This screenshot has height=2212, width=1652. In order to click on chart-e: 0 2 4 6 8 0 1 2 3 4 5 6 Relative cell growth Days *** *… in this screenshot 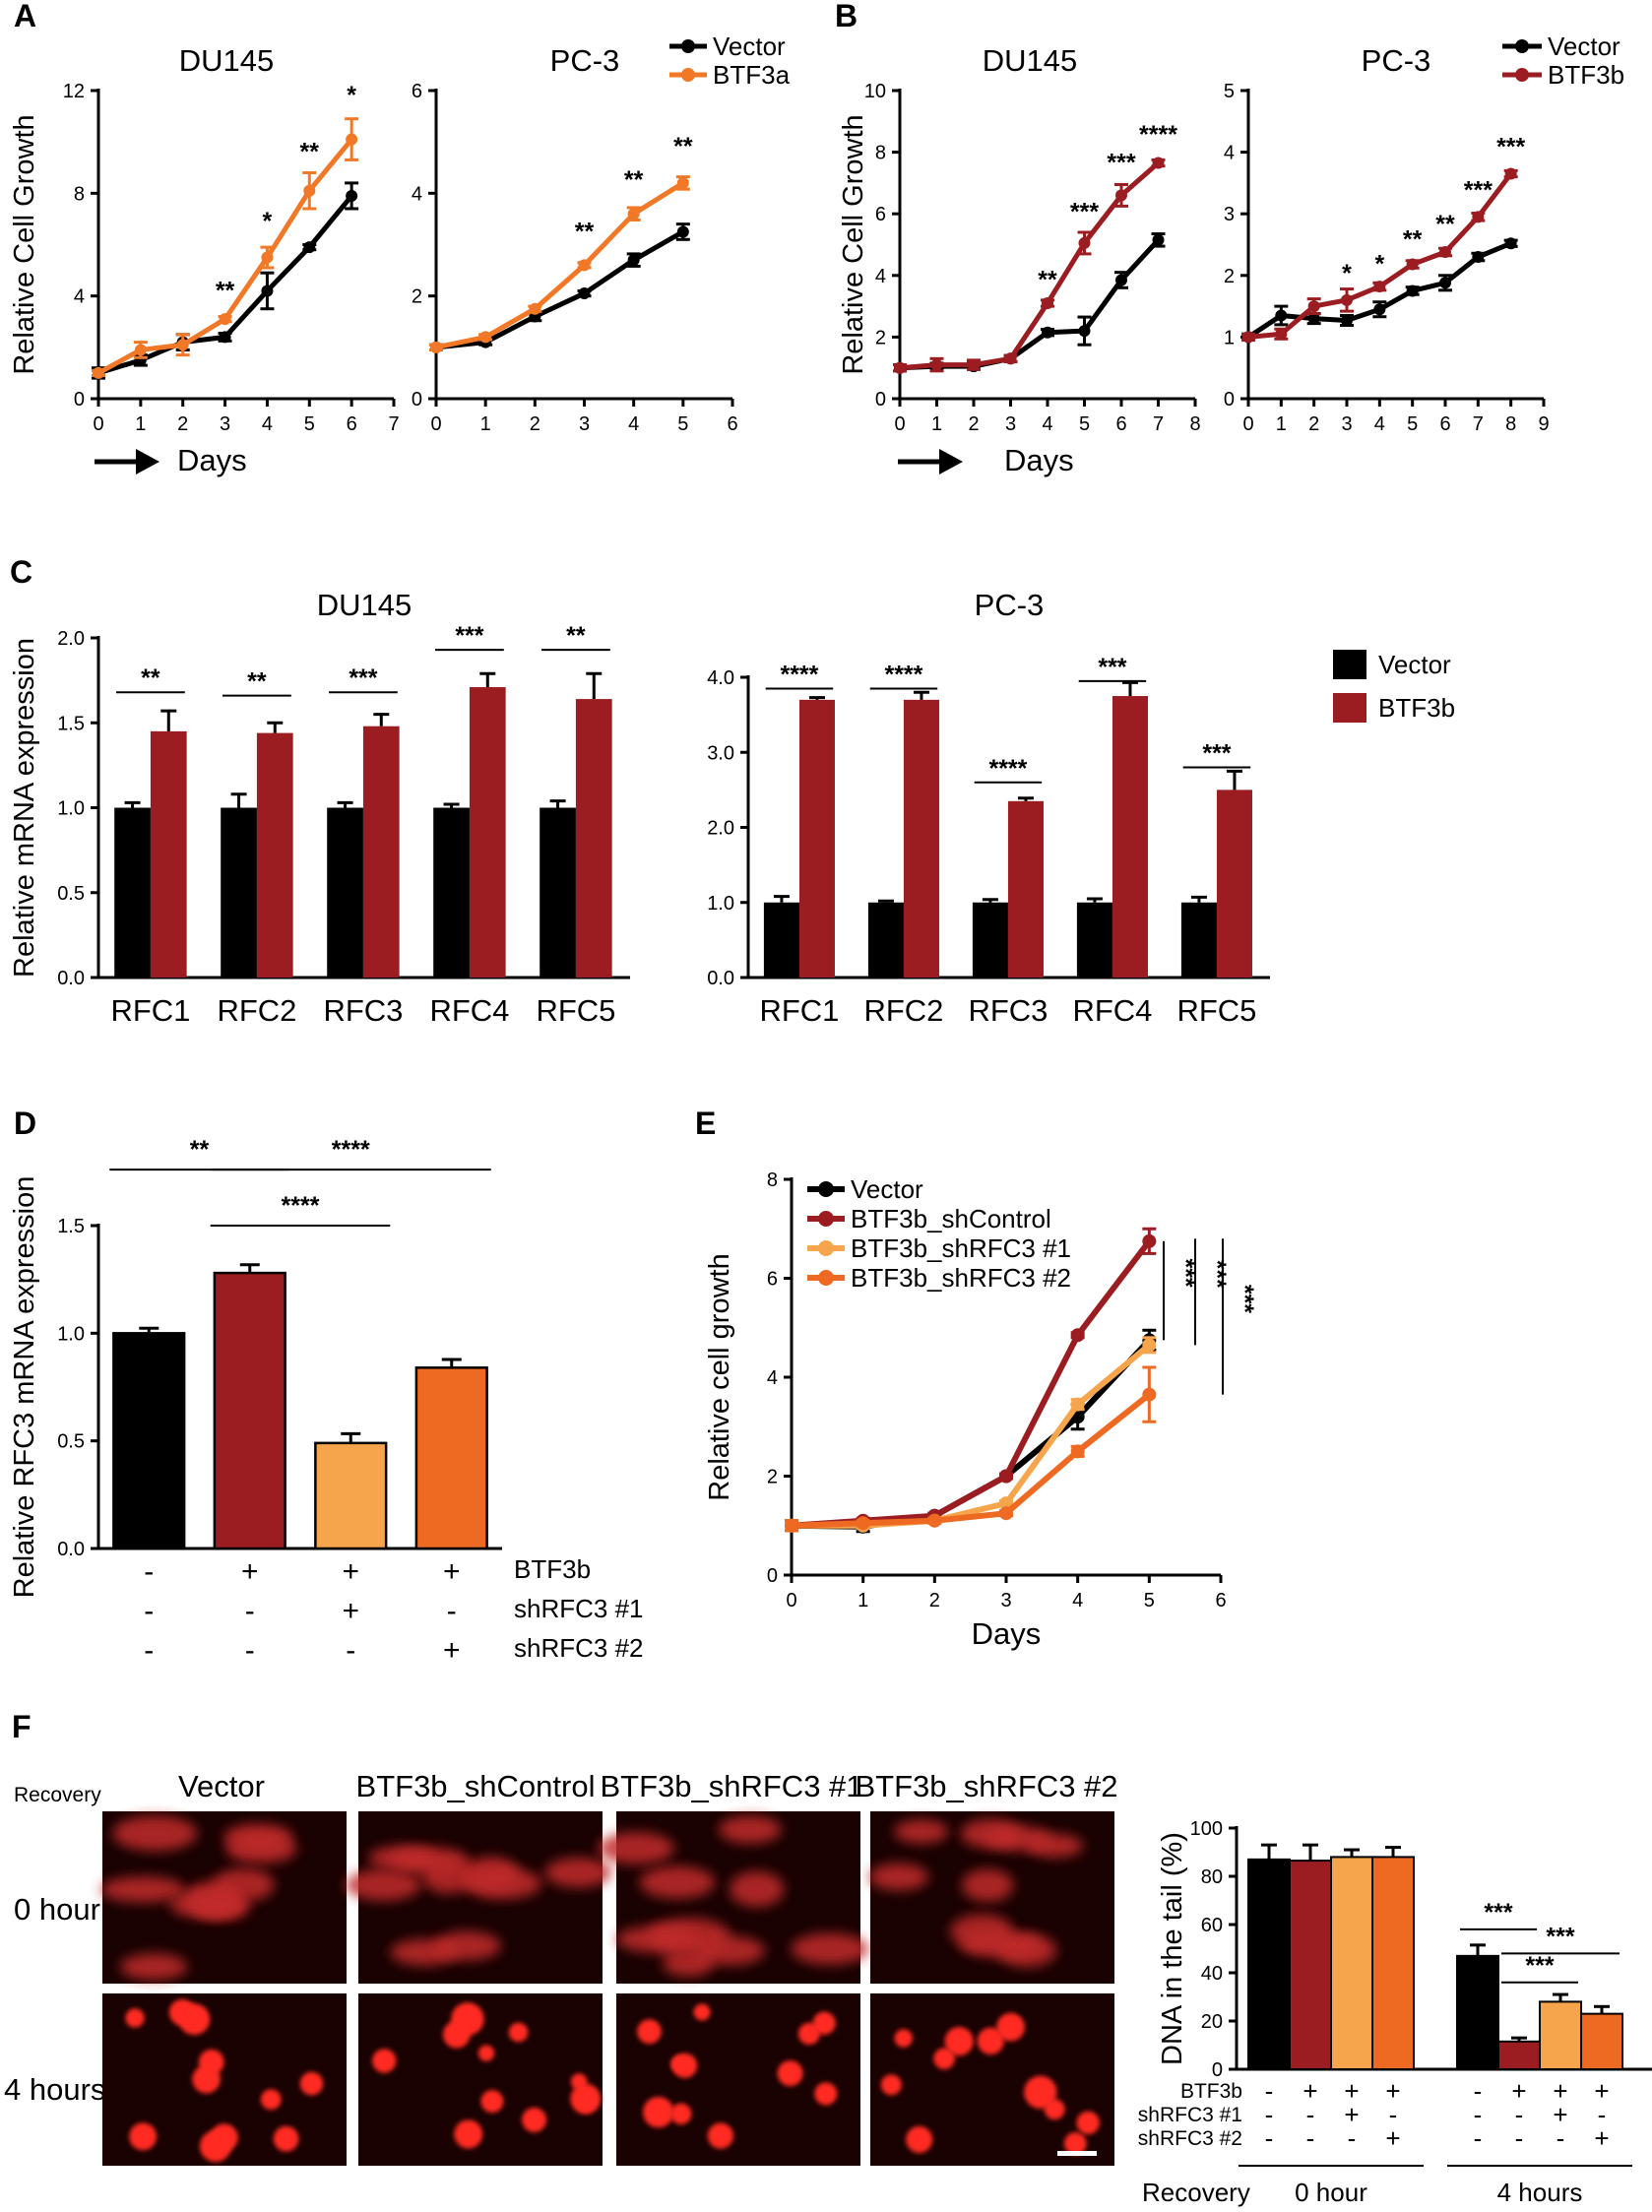, I will do `click(981, 1410)`.